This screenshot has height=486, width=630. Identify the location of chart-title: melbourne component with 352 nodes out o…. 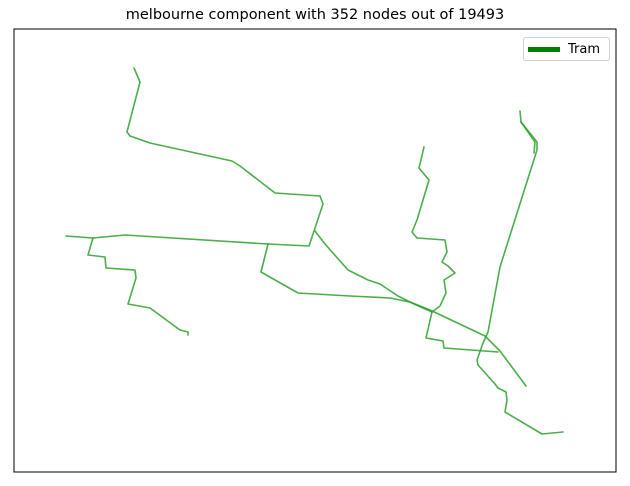
(315, 15).